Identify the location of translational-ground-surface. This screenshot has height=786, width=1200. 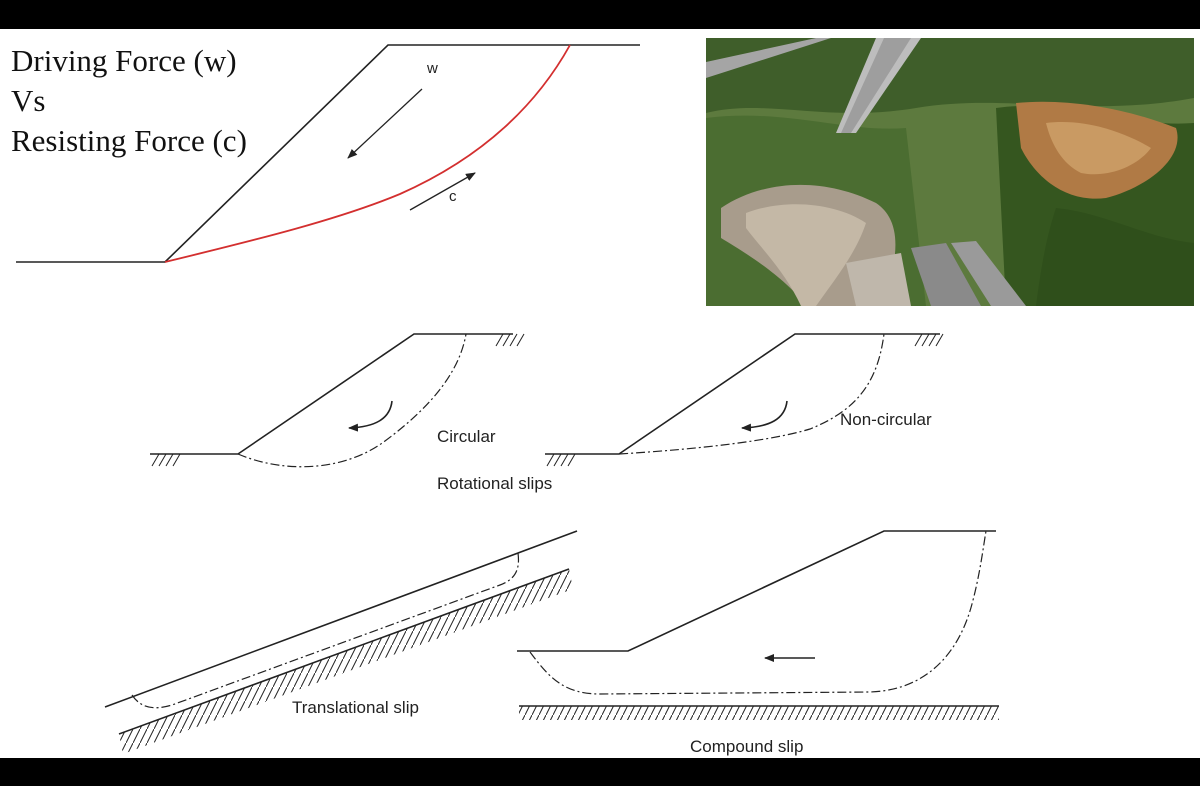
(341, 619).